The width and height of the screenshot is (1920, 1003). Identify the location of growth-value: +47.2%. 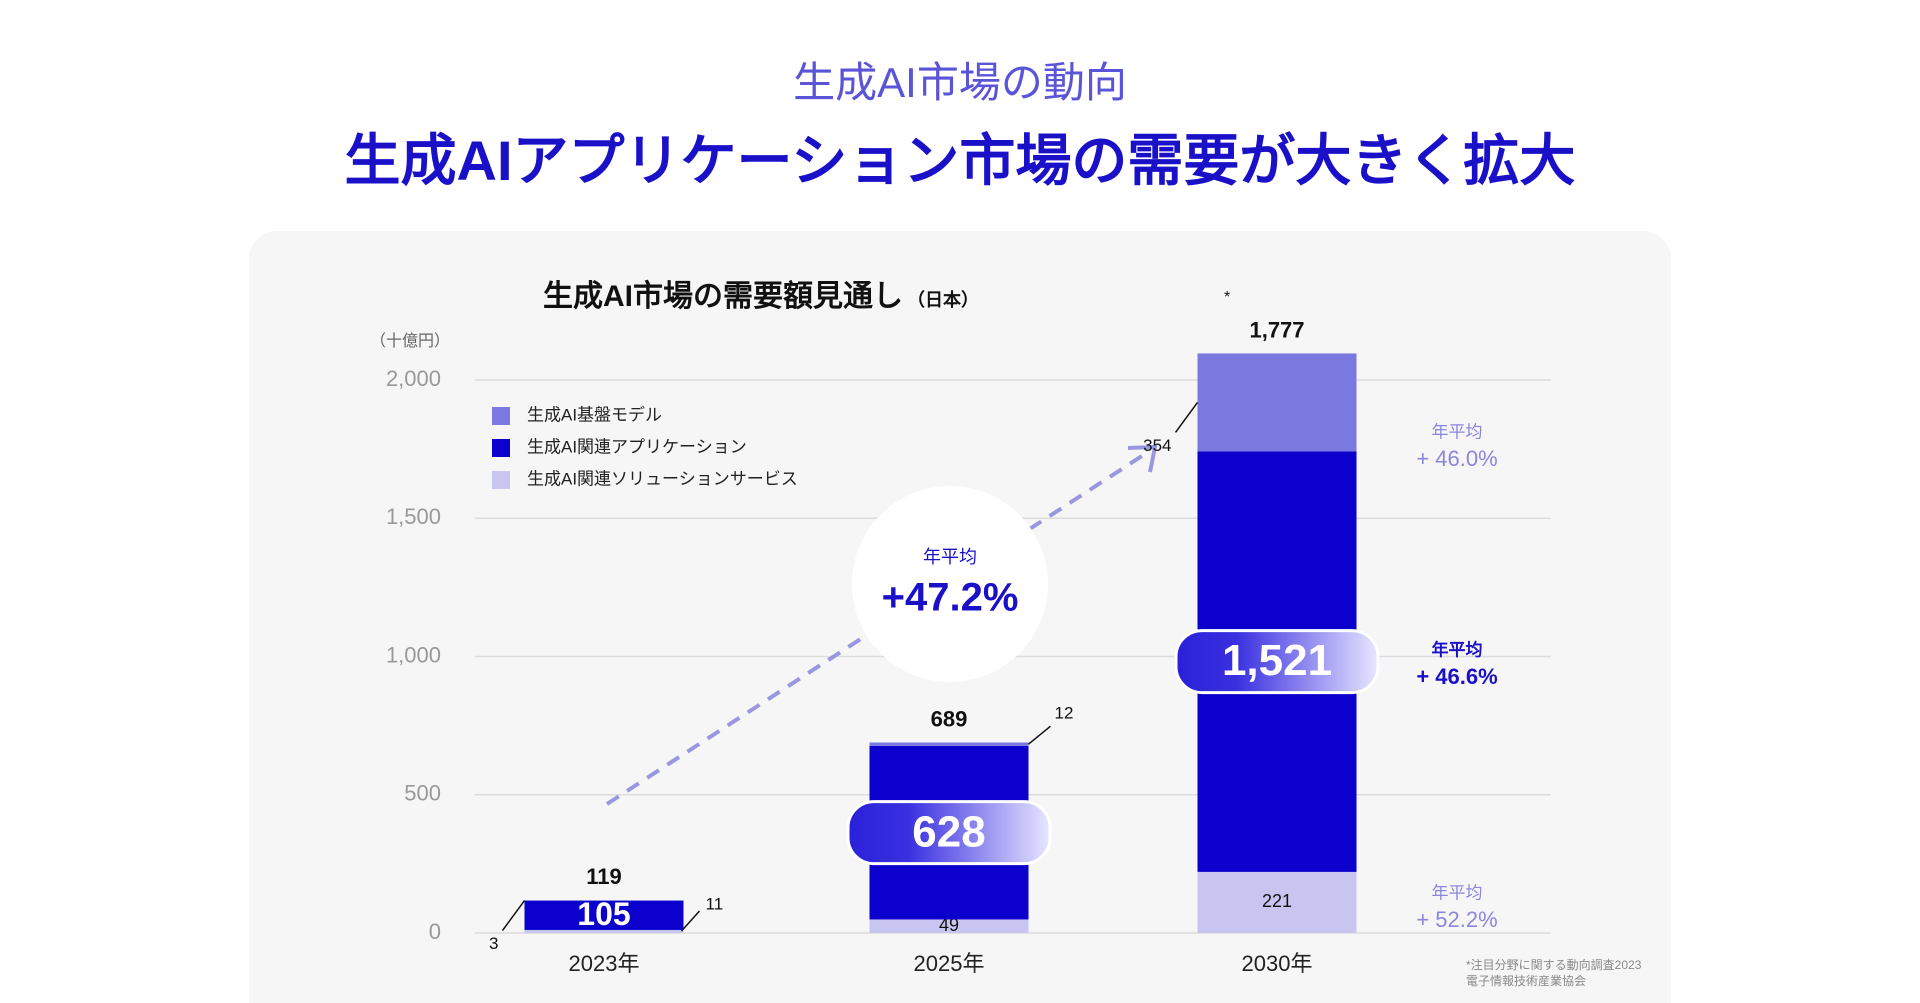
(950, 598).